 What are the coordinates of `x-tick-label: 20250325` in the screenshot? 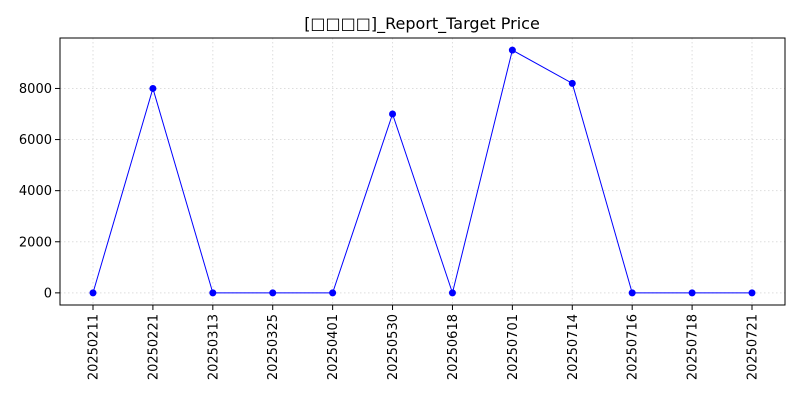 It's located at (273, 347).